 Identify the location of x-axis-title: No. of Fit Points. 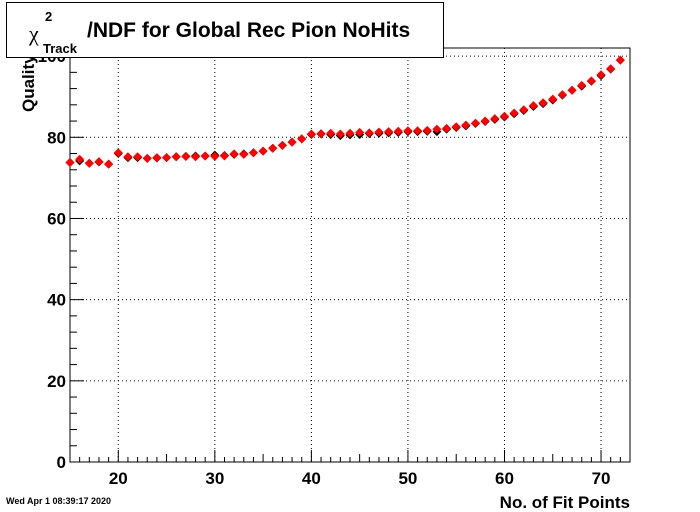
(565, 502).